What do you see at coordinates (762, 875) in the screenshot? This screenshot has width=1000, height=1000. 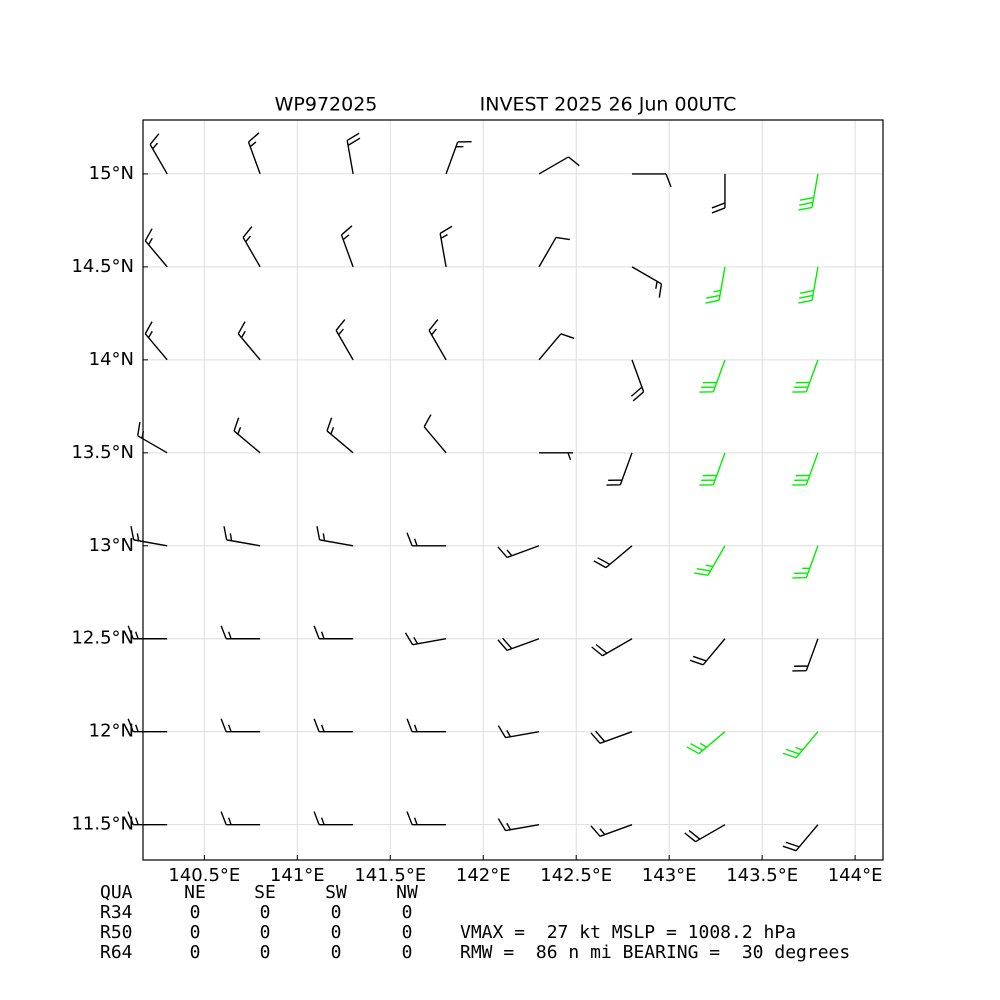 I see `x-tick-label: 143.5°E` at bounding box center [762, 875].